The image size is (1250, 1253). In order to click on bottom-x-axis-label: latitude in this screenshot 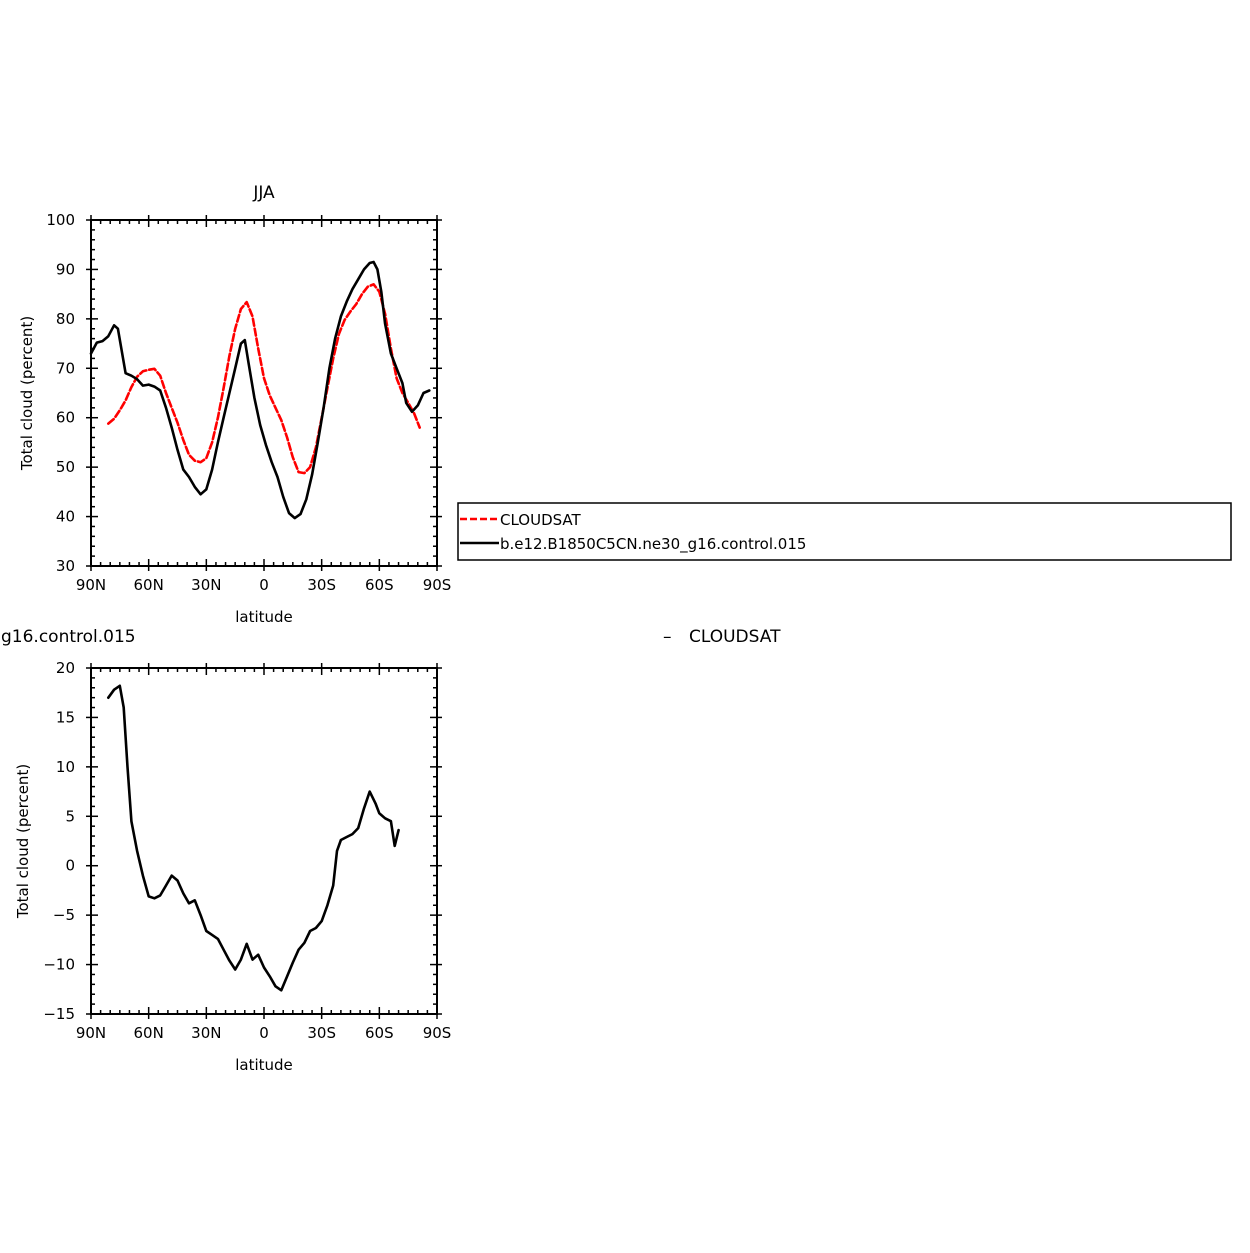, I will do `click(264, 1065)`.